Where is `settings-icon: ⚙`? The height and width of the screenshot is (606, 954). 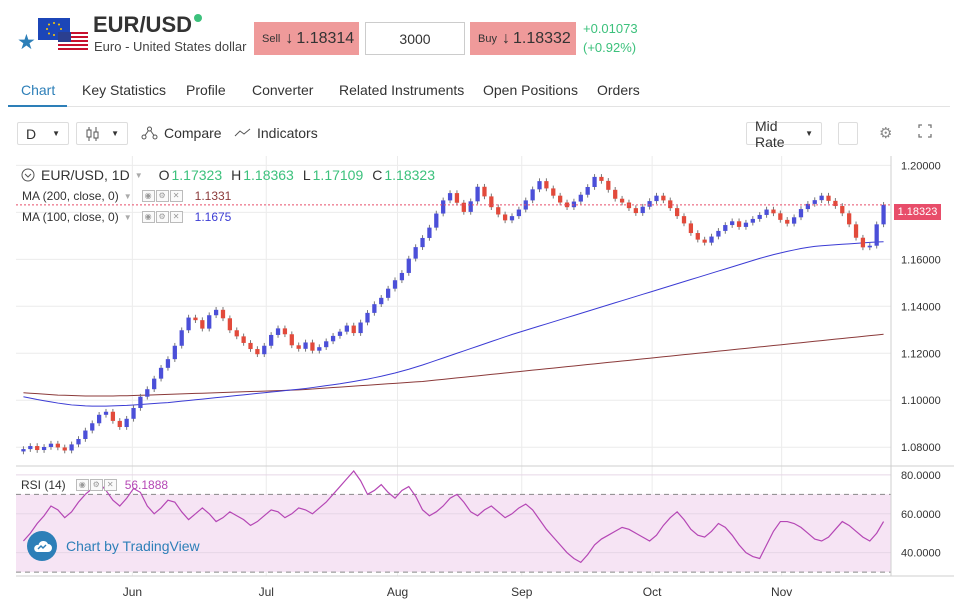
settings-icon: ⚙ is located at coordinates (162, 196).